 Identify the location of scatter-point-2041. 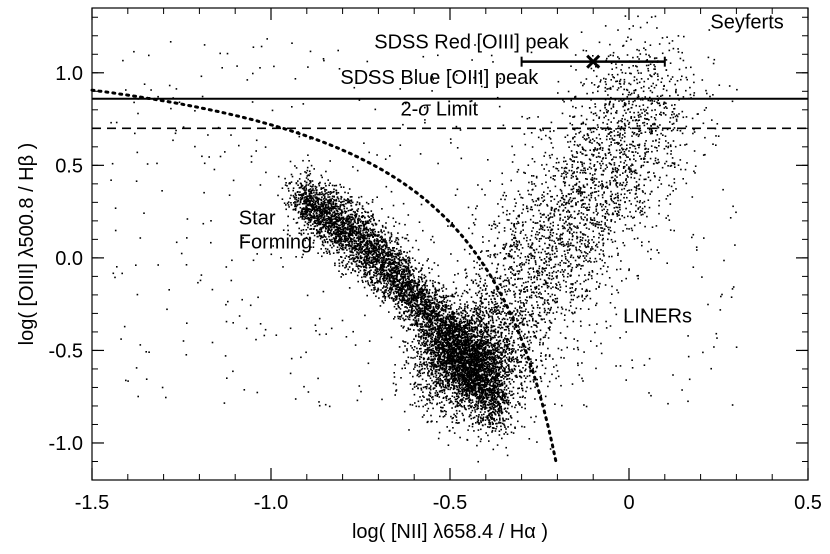
(398, 263).